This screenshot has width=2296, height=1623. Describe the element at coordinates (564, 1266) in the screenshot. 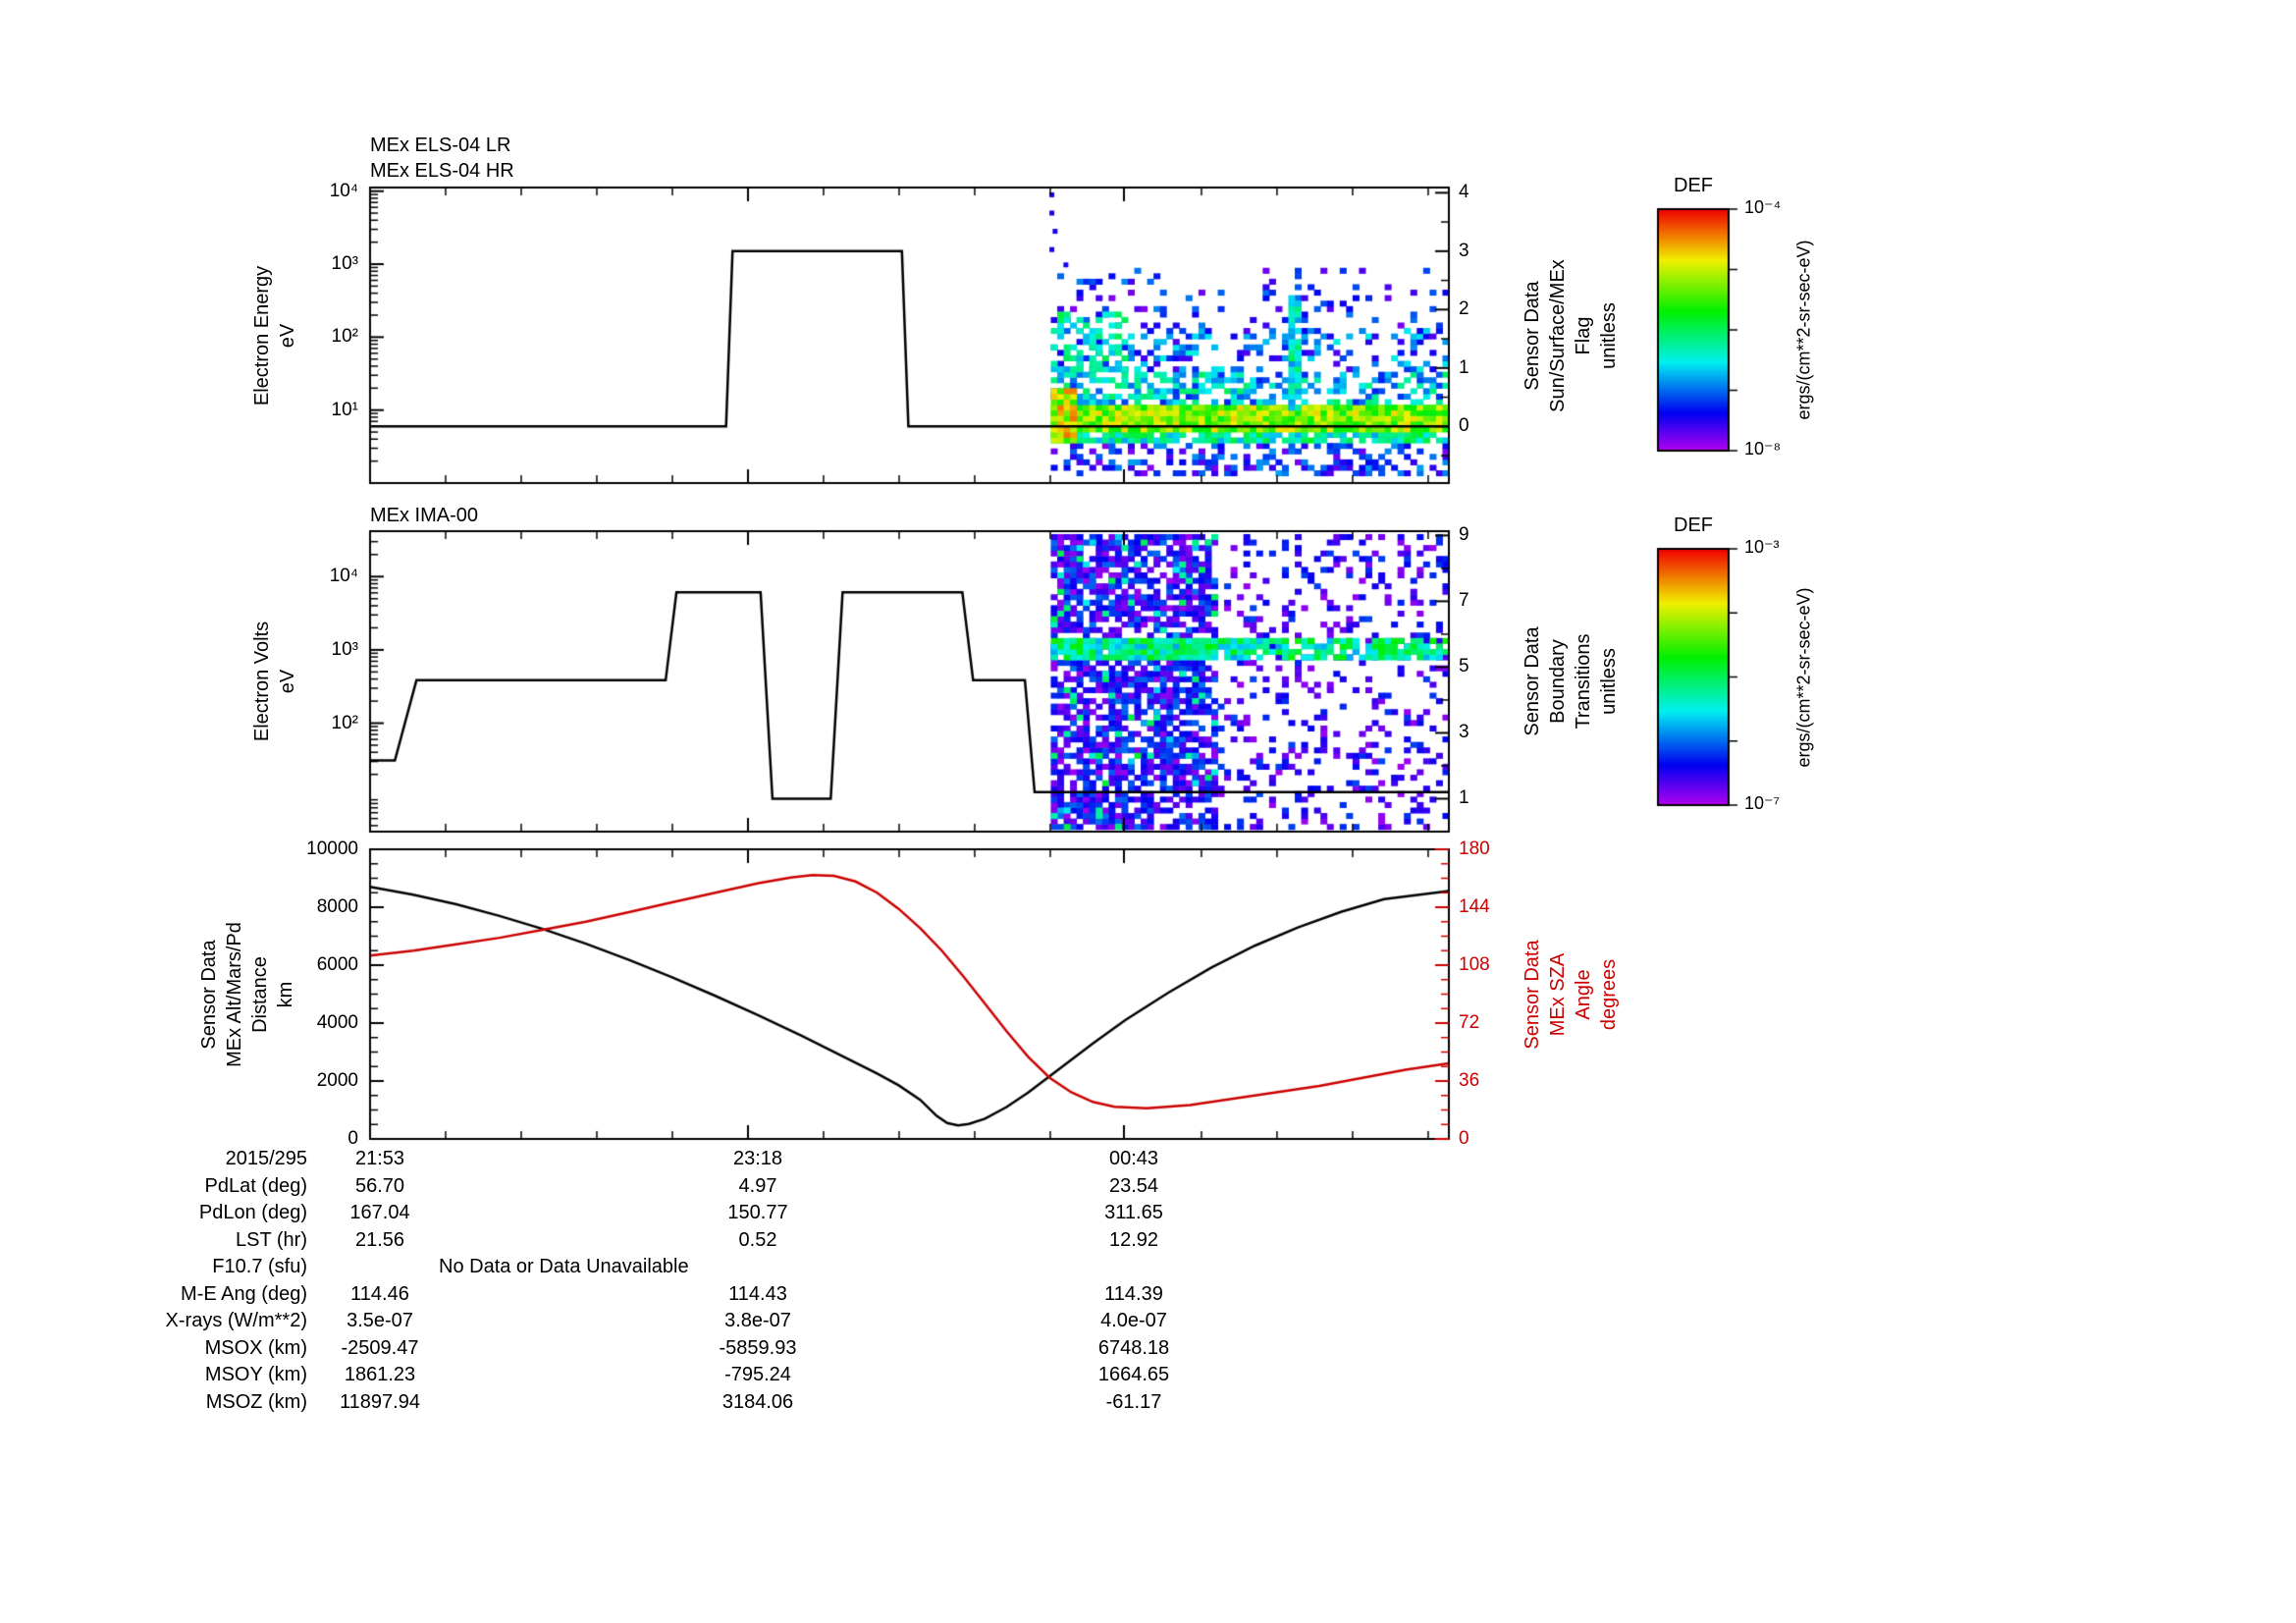

I see `table-value: No Data or Data Unavailable` at that location.